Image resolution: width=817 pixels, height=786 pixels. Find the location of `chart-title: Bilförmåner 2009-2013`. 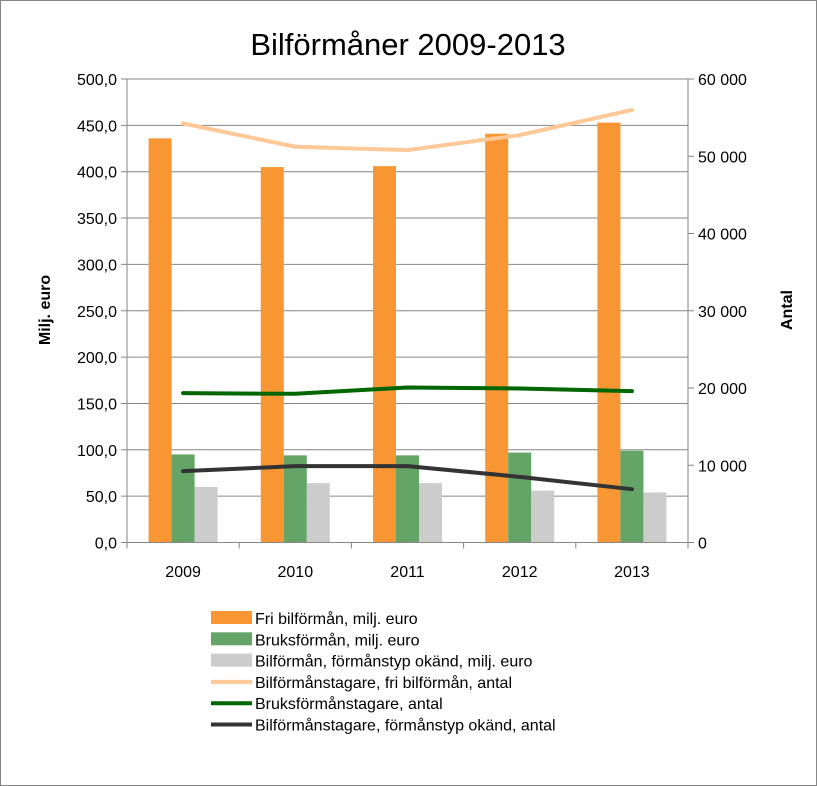

chart-title: Bilförmåner 2009-2013 is located at coordinates (407, 44).